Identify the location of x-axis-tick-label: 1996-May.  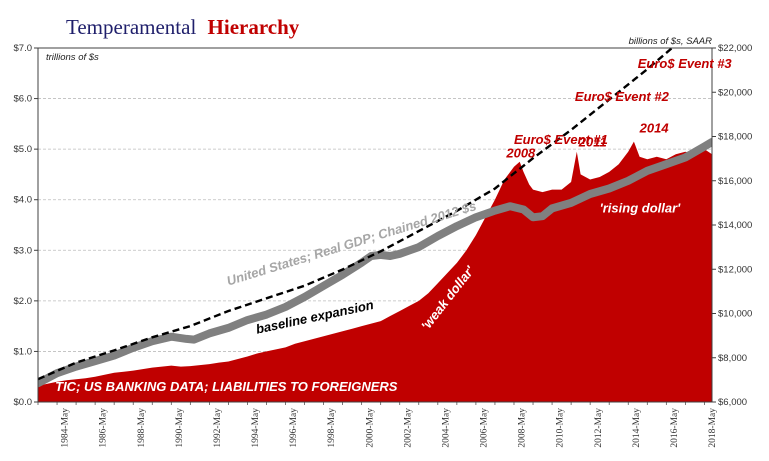
(294, 428).